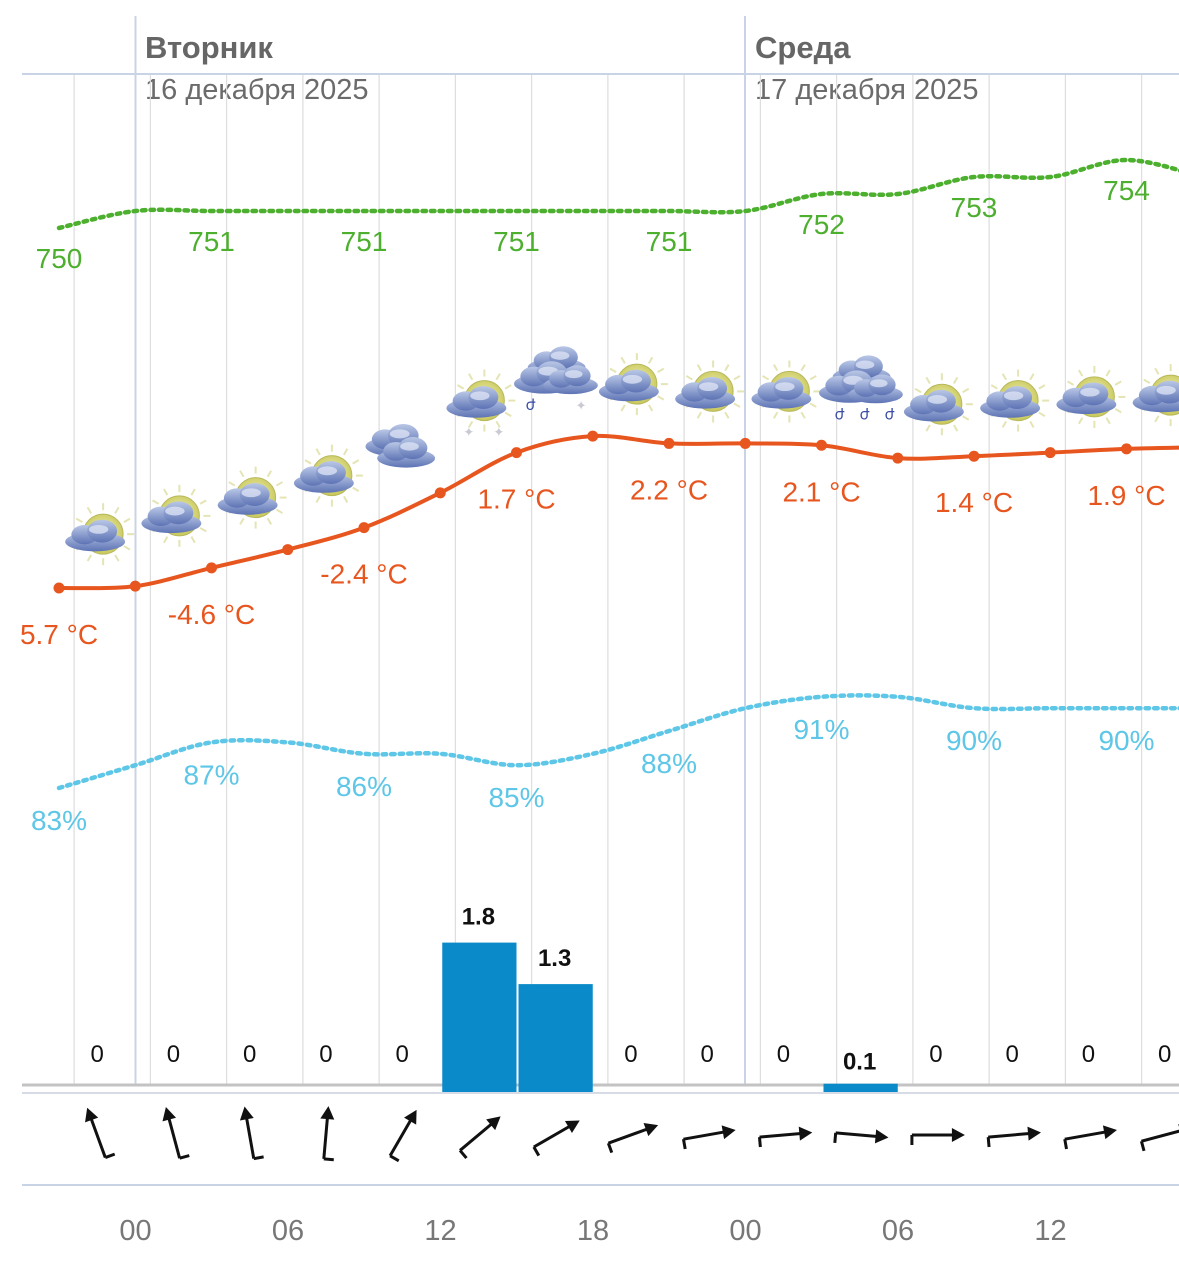  What do you see at coordinates (211, 614) in the screenshot?
I see `temperature-label: -4.6 °C` at bounding box center [211, 614].